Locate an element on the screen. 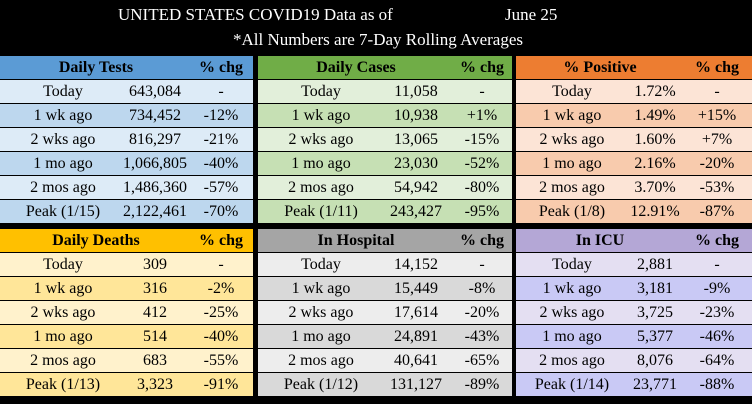  table-row: 1 mo ago 23,030 -52% is located at coordinates (385, 164).